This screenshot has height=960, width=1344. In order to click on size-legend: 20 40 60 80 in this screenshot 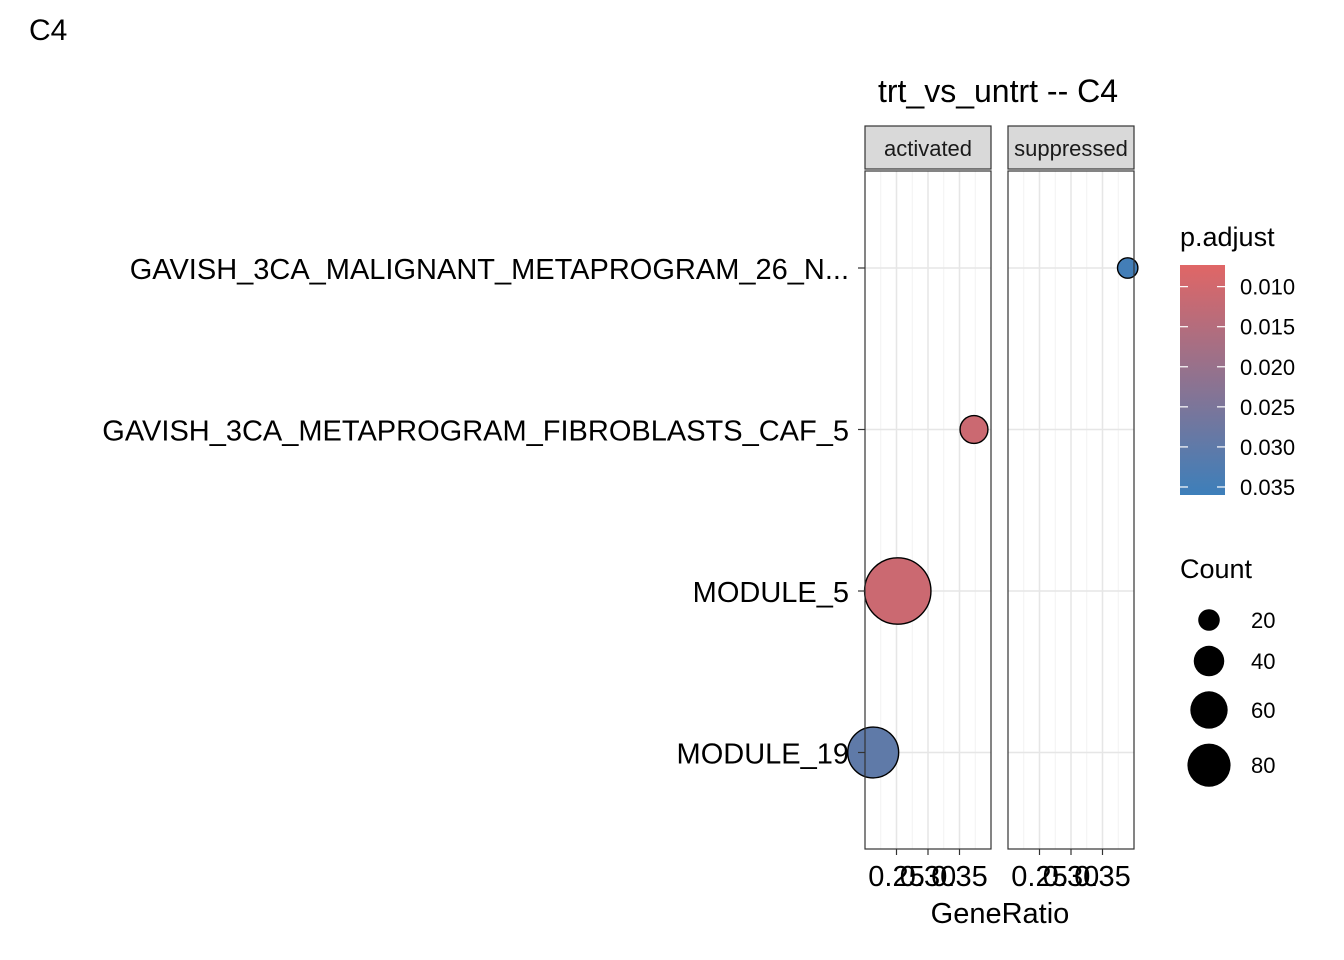, I will do `click(1231, 697)`.